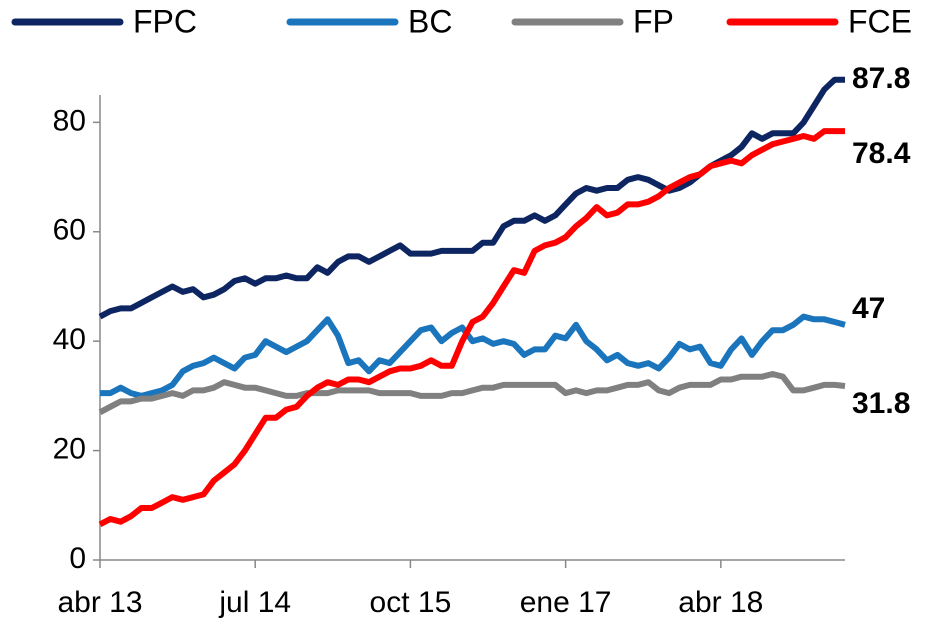 The height and width of the screenshot is (625, 941). Describe the element at coordinates (77, 558) in the screenshot. I see `y-tick-label: 0` at that location.